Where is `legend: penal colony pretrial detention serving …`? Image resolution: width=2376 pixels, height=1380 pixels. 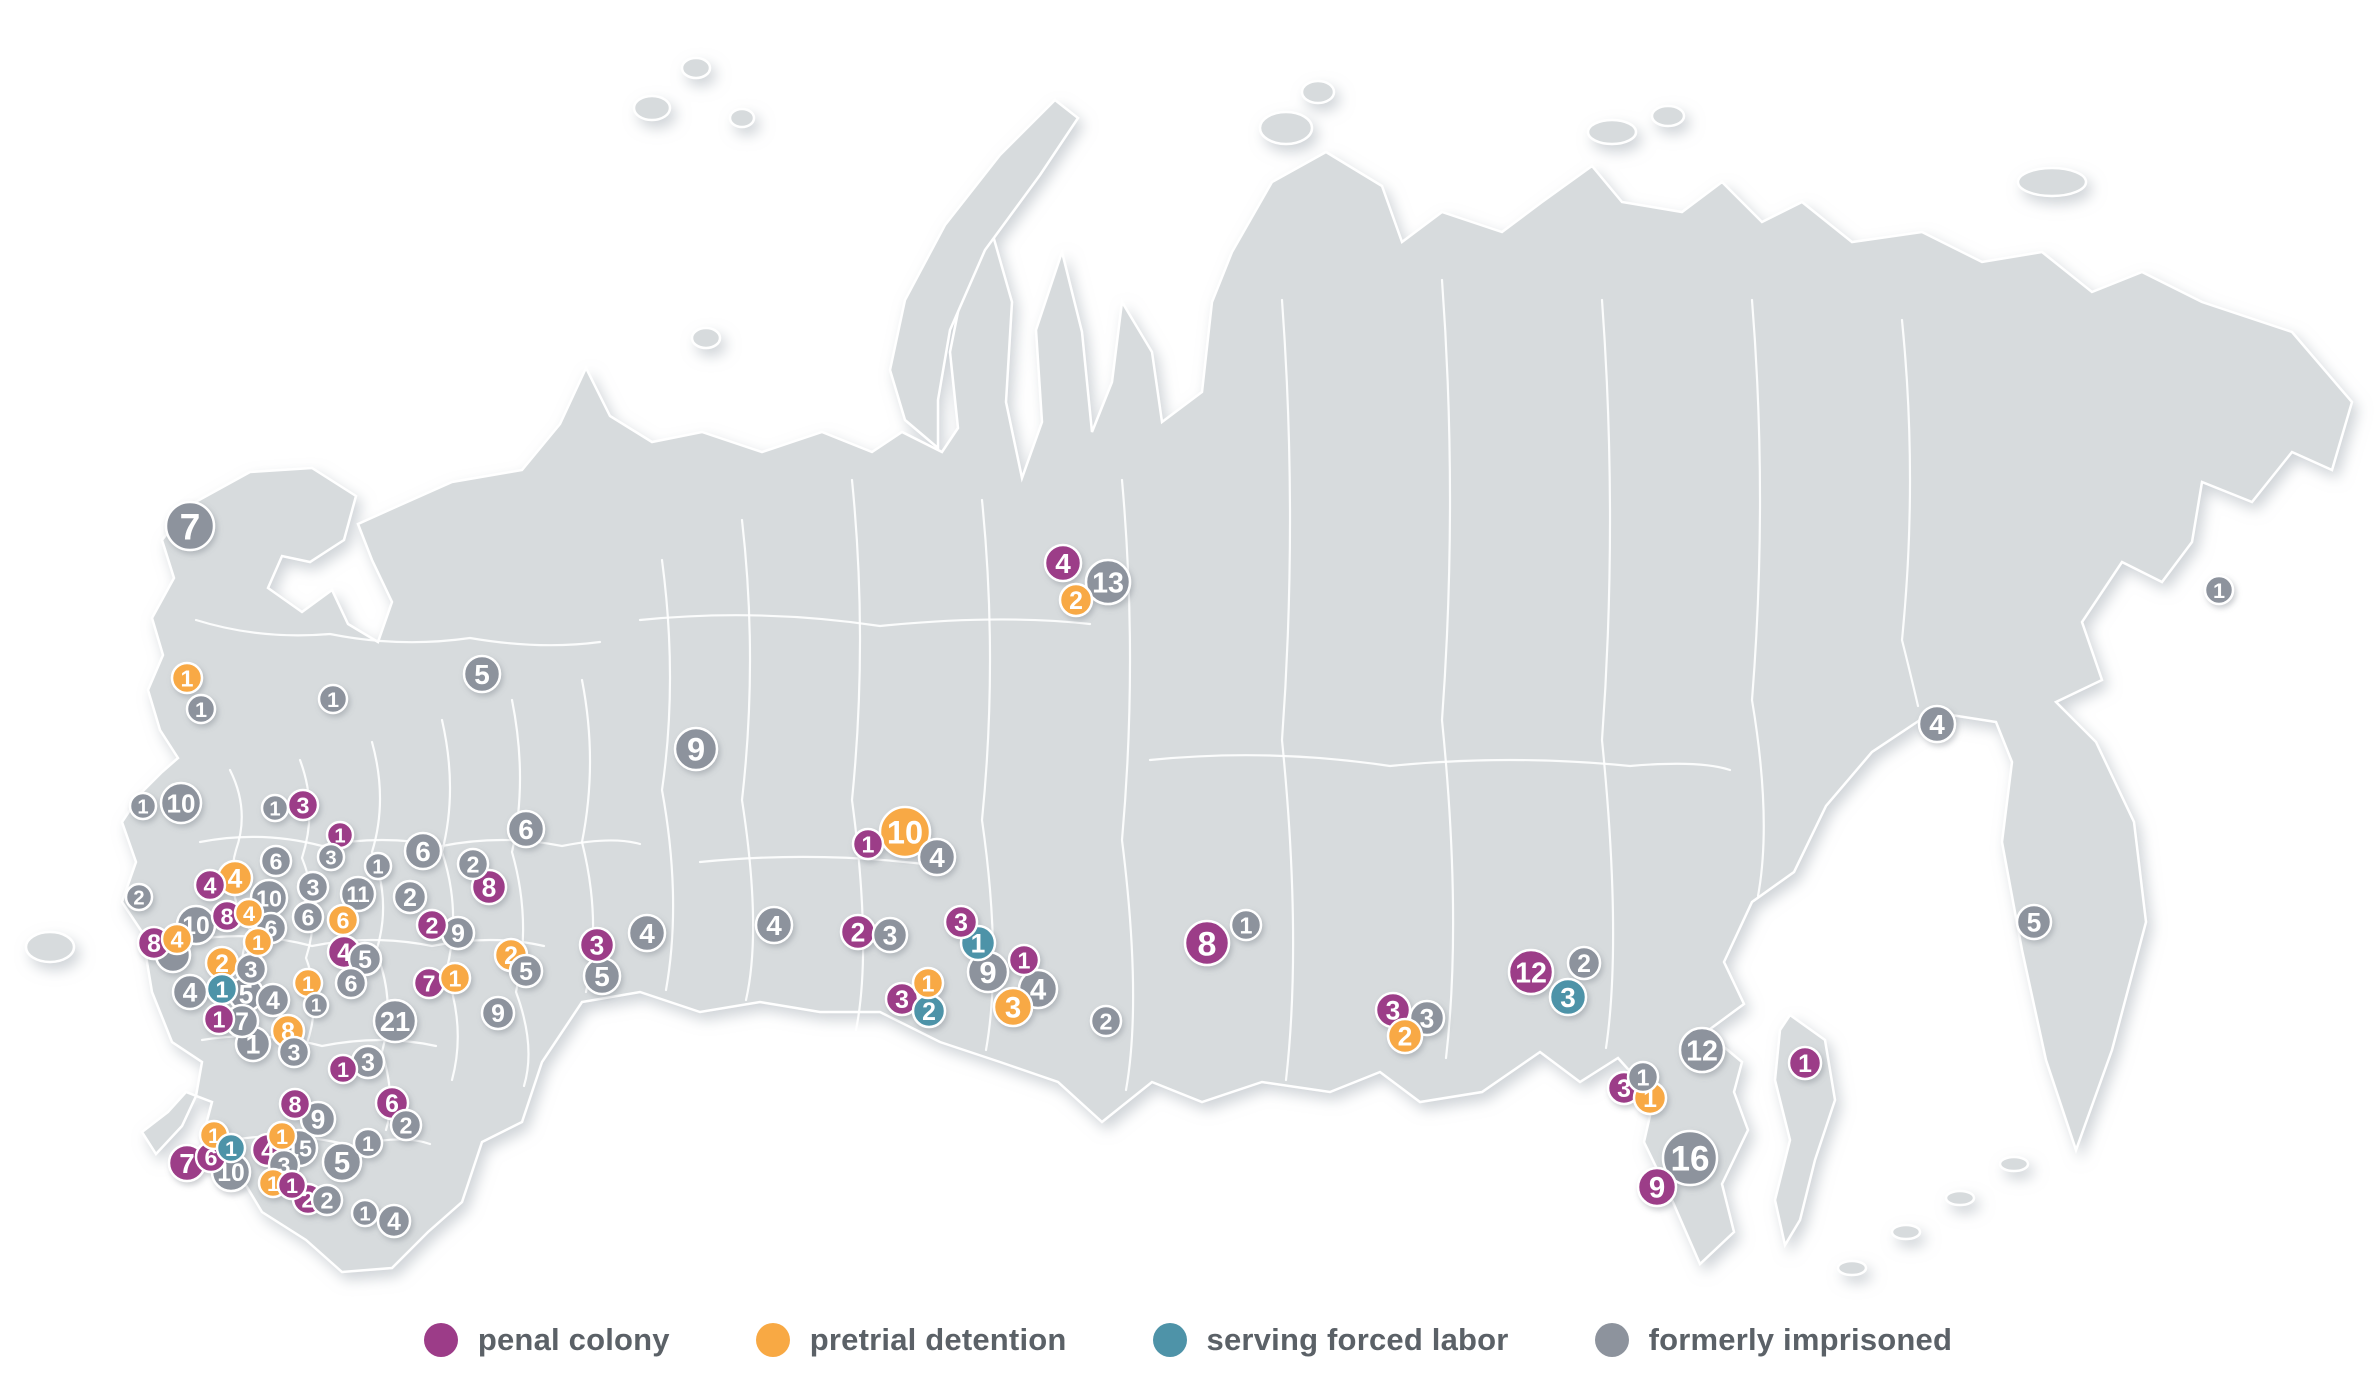 legend: penal colony pretrial detention serving … is located at coordinates (1188, 1340).